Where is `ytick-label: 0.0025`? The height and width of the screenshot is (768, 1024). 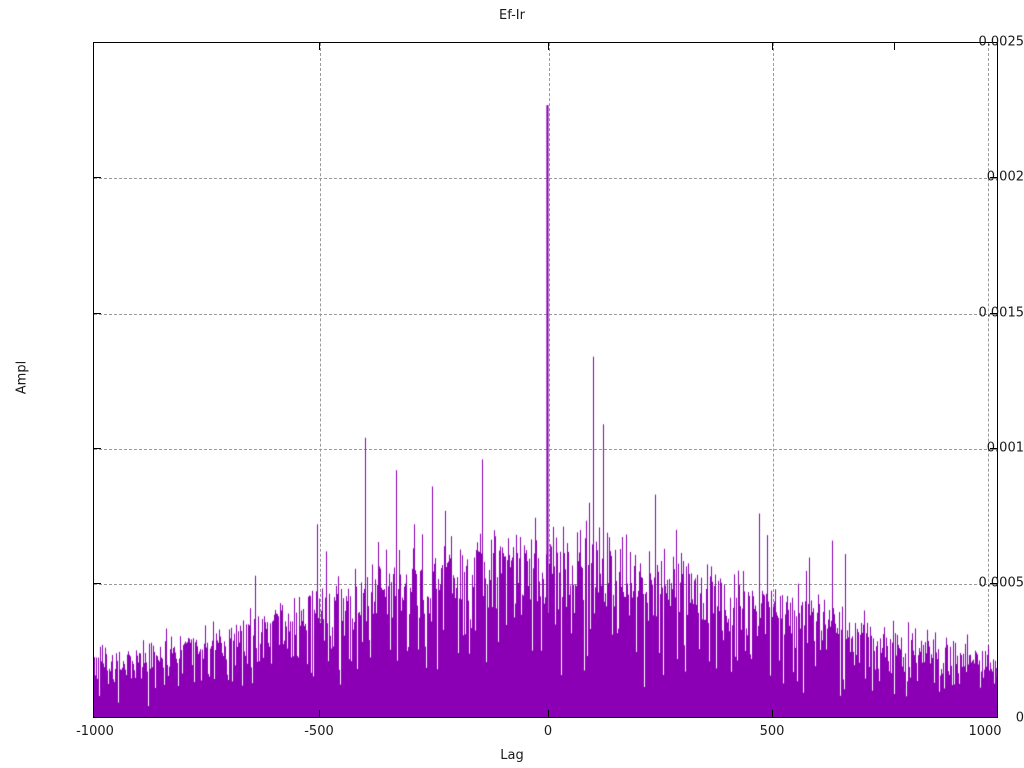
ytick-label: 0.0025 is located at coordinates (1001, 42).